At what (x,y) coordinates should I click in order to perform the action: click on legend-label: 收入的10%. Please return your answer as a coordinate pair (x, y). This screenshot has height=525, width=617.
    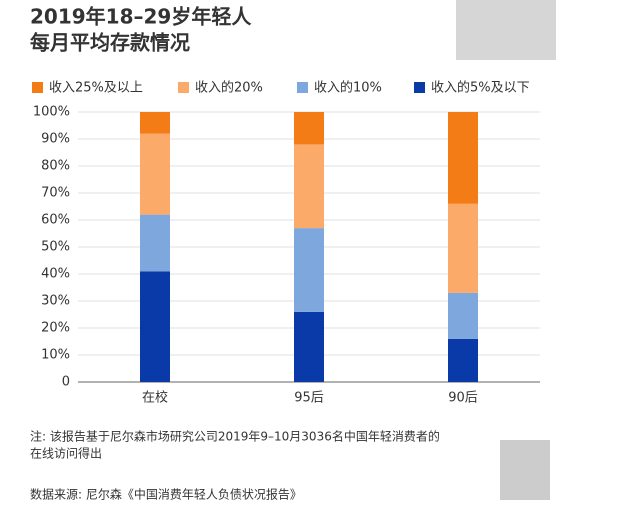
    Looking at the image, I should click on (348, 88).